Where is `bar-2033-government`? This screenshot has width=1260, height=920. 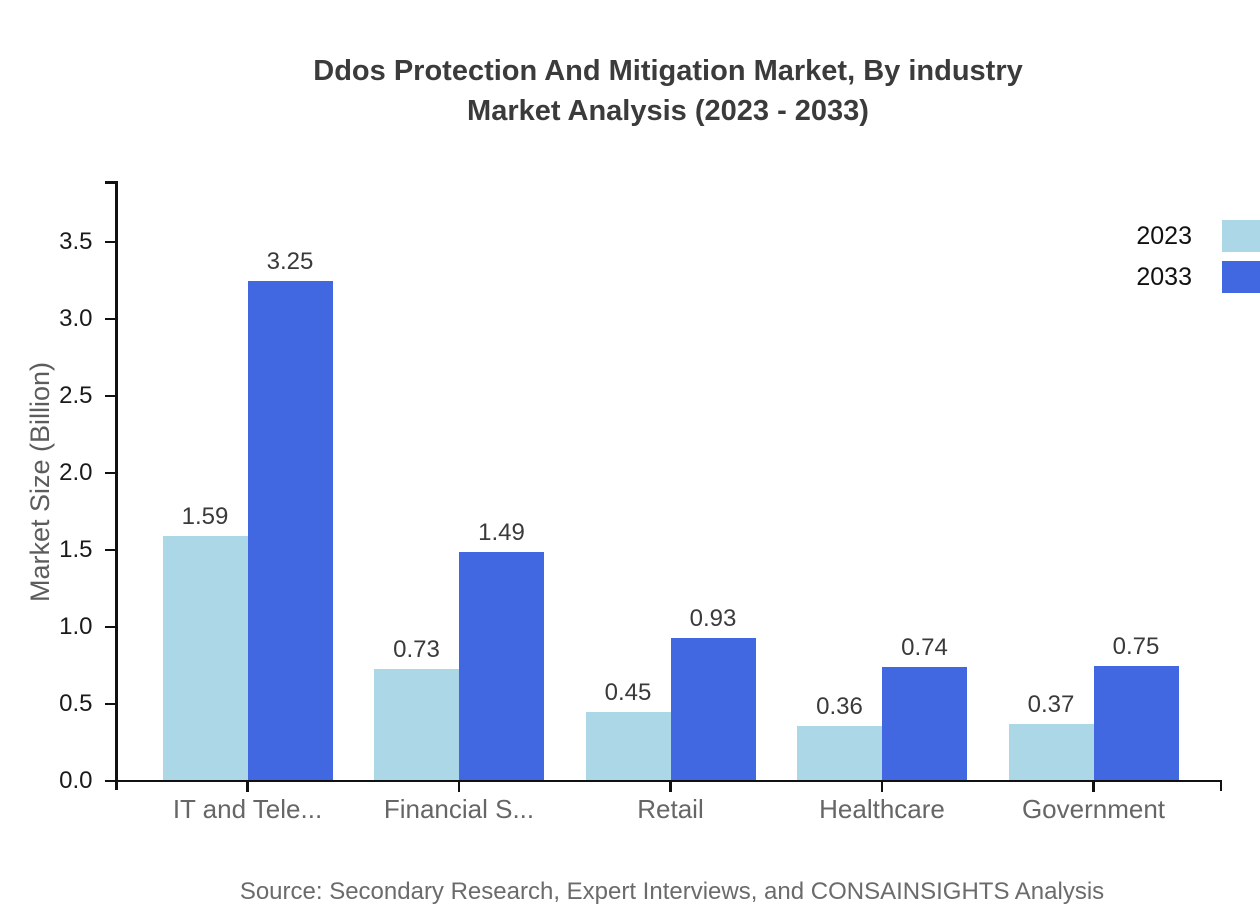 bar-2033-government is located at coordinates (1136, 723).